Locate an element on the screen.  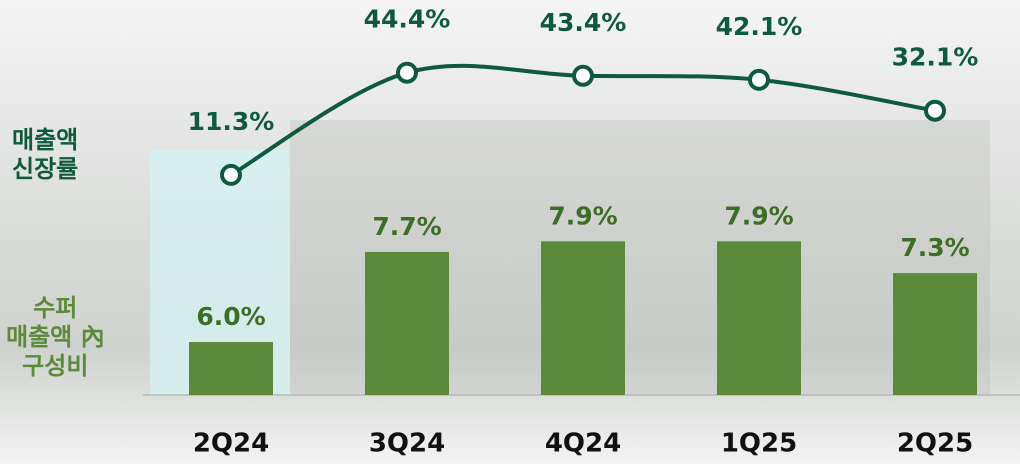
x-tick-label: 3Q24 is located at coordinates (407, 444).